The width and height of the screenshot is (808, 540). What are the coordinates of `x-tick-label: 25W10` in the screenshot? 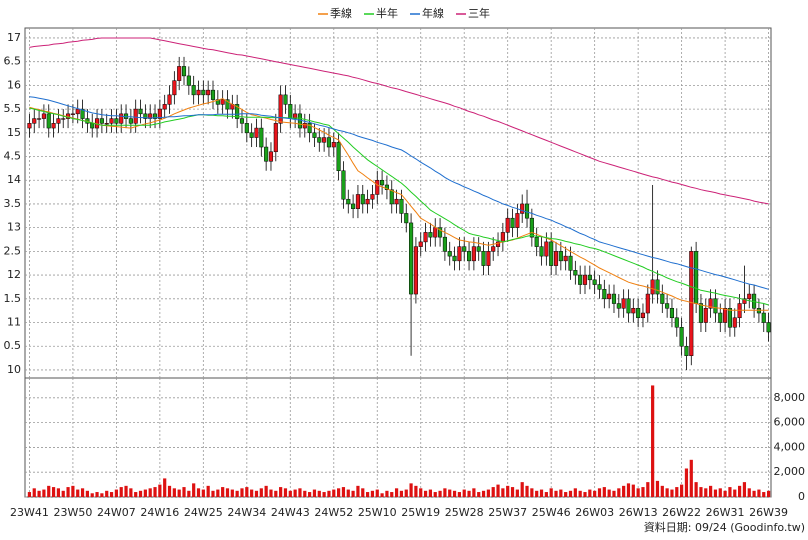 It's located at (377, 512).